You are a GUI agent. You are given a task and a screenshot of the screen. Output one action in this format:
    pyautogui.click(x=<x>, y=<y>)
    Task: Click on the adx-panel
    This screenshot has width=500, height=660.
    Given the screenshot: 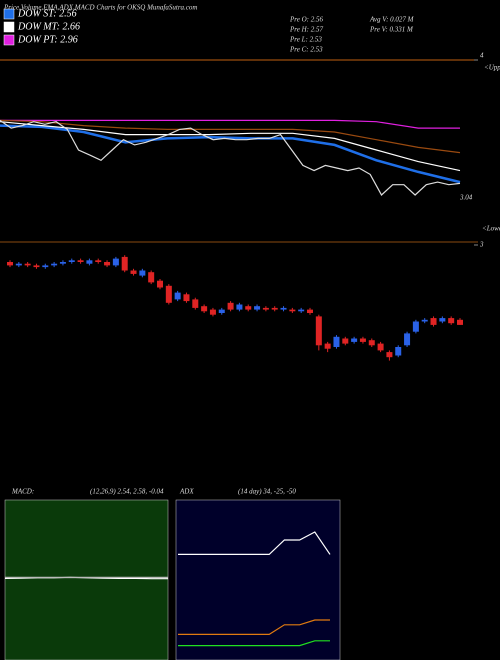 What is the action you would take?
    pyautogui.click(x=258, y=579)
    